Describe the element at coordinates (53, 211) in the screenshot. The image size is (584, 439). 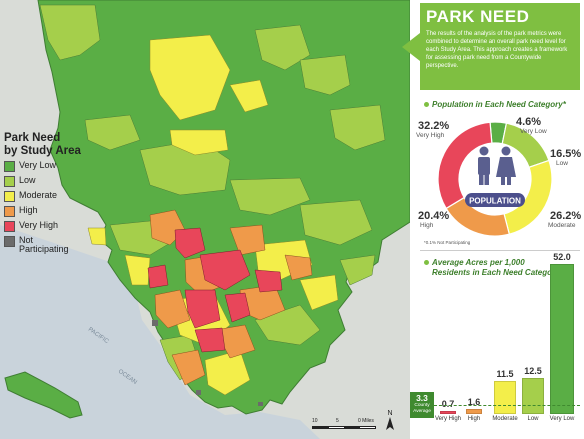
I see `legend-item: High` at that location.